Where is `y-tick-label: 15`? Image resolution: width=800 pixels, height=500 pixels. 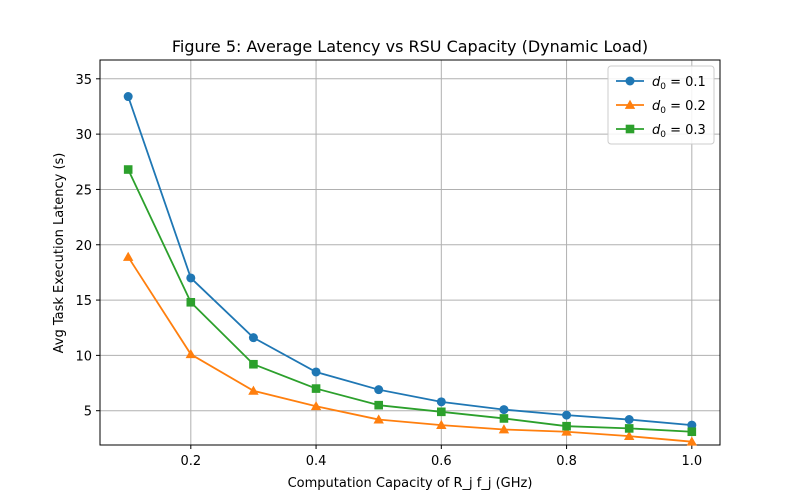
y-tick-label: 15 is located at coordinates (83, 301).